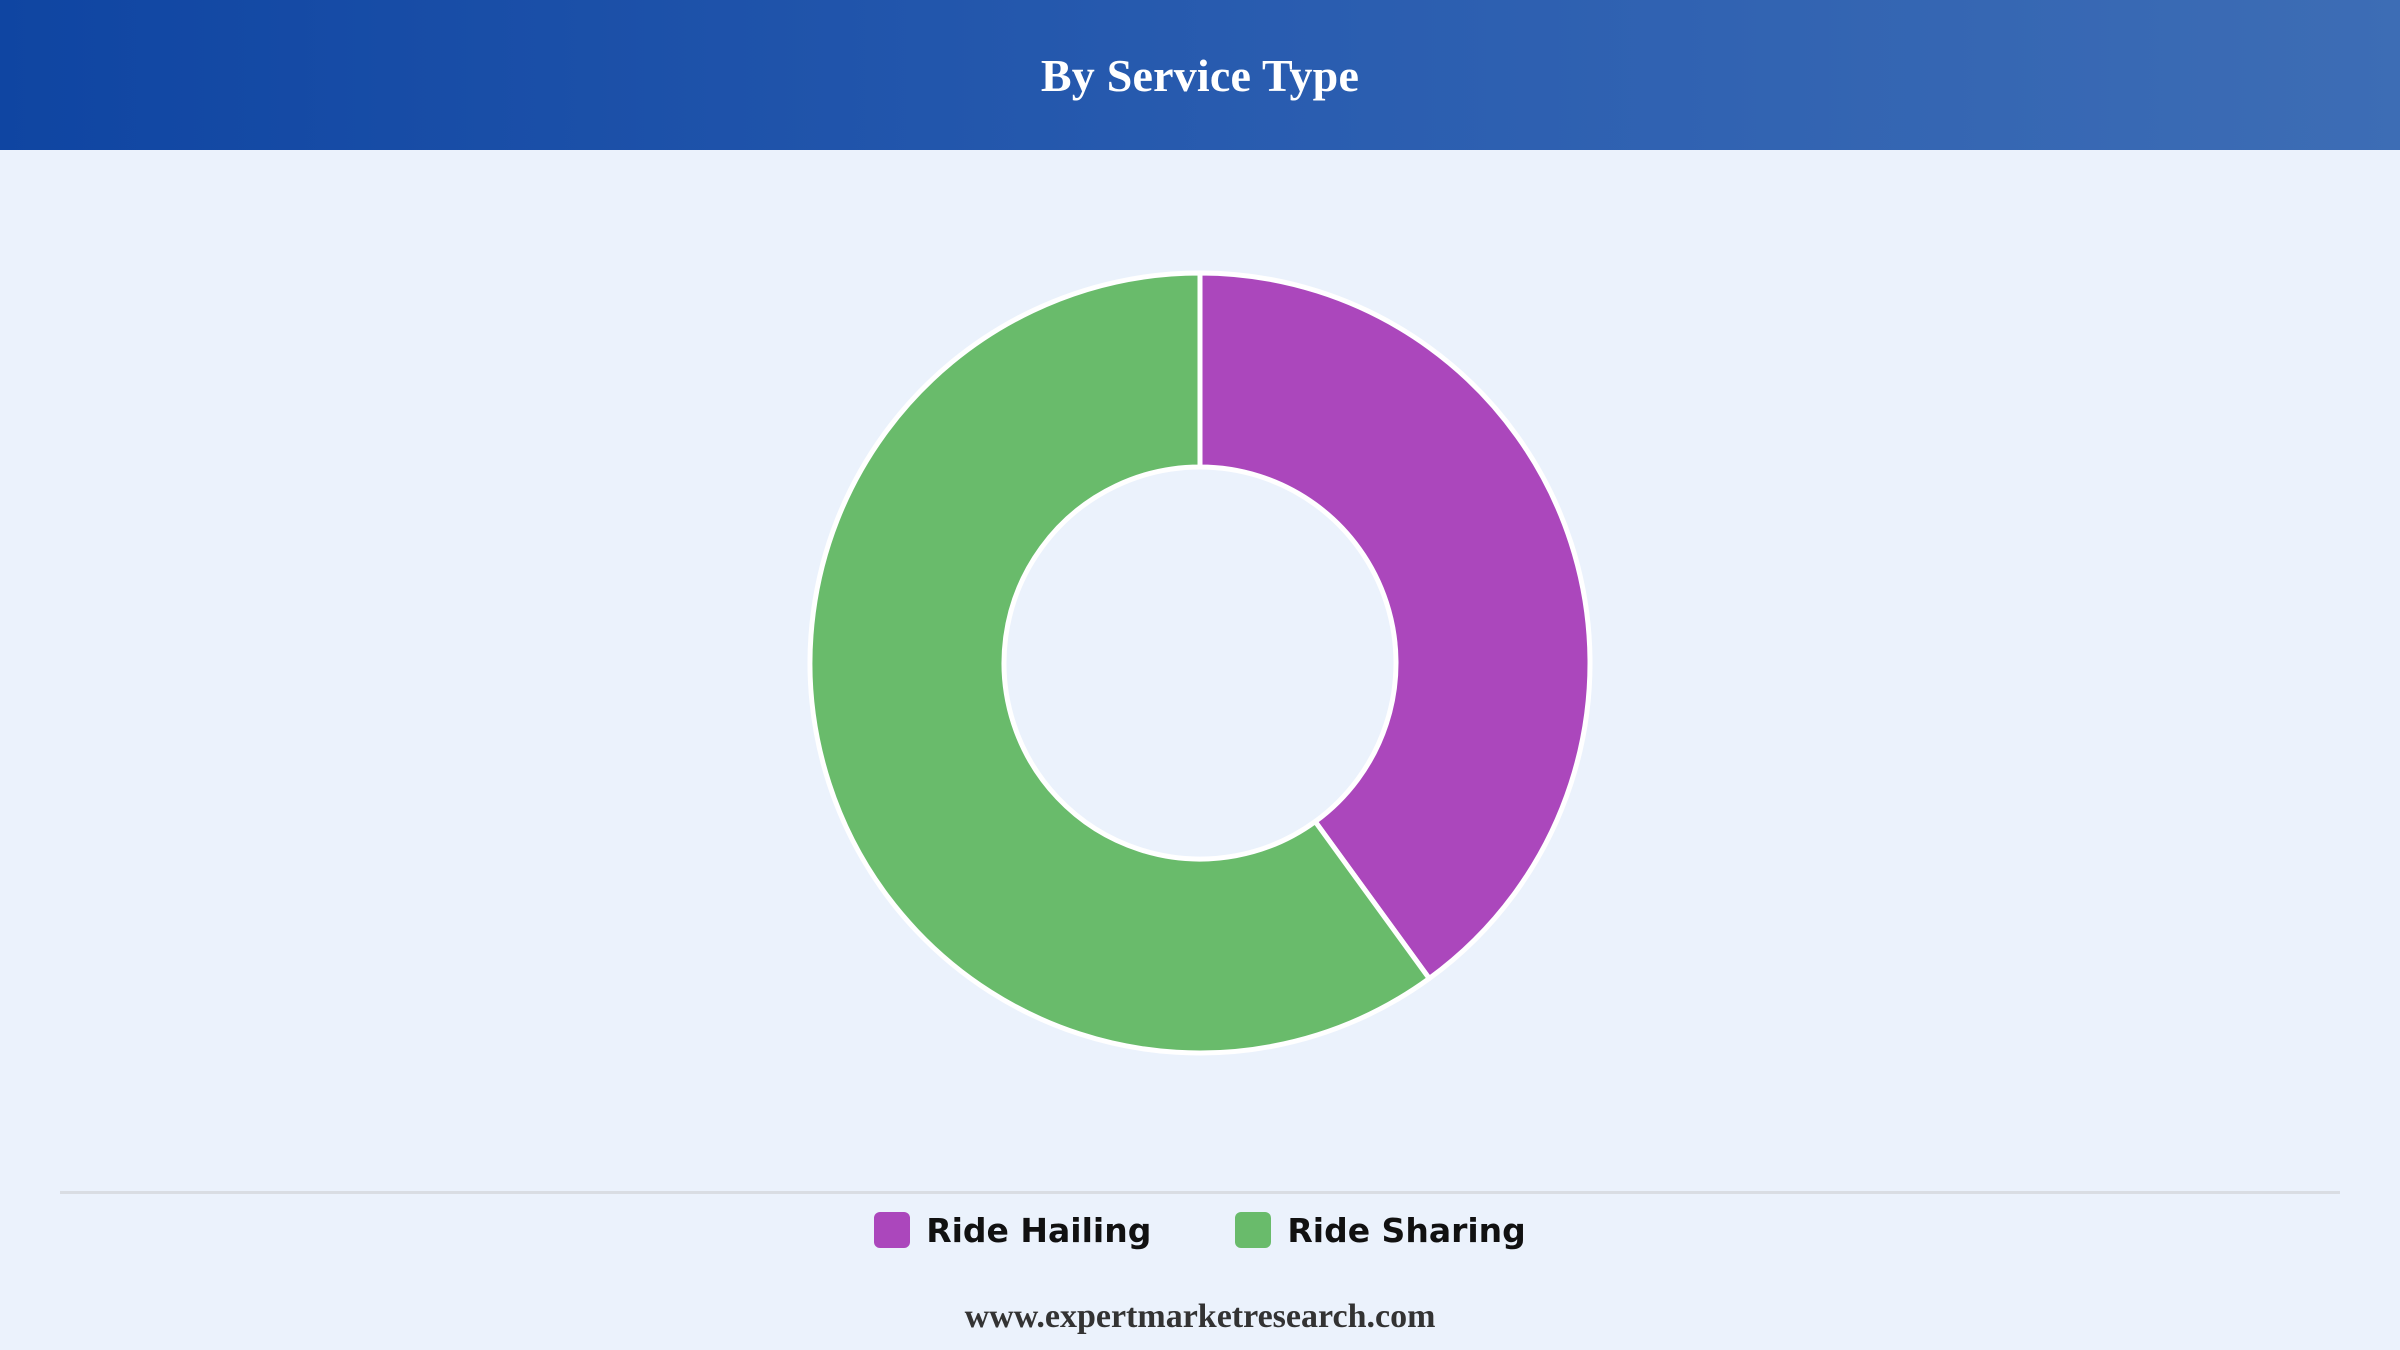 This screenshot has height=1350, width=2400. What do you see at coordinates (1039, 1230) in the screenshot?
I see `legend-label-ride-hailing: Ride Hailing` at bounding box center [1039, 1230].